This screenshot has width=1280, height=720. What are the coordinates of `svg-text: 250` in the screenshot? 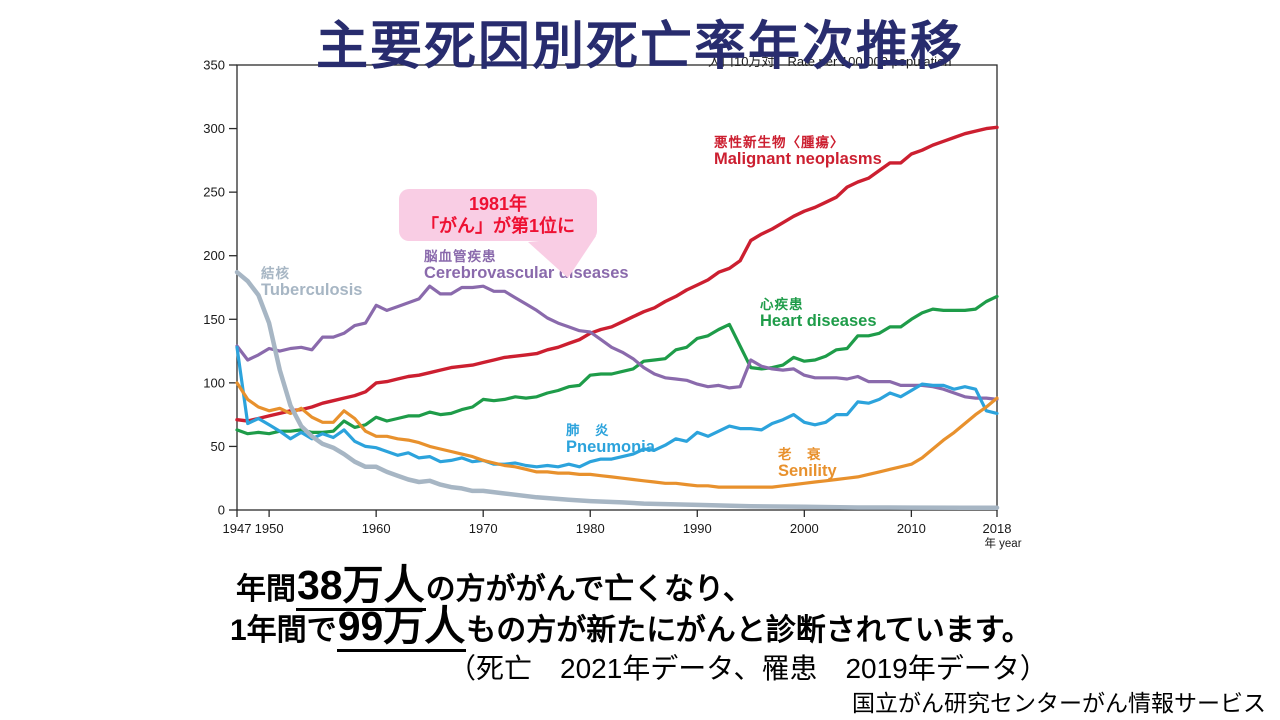 It's located at (214, 192).